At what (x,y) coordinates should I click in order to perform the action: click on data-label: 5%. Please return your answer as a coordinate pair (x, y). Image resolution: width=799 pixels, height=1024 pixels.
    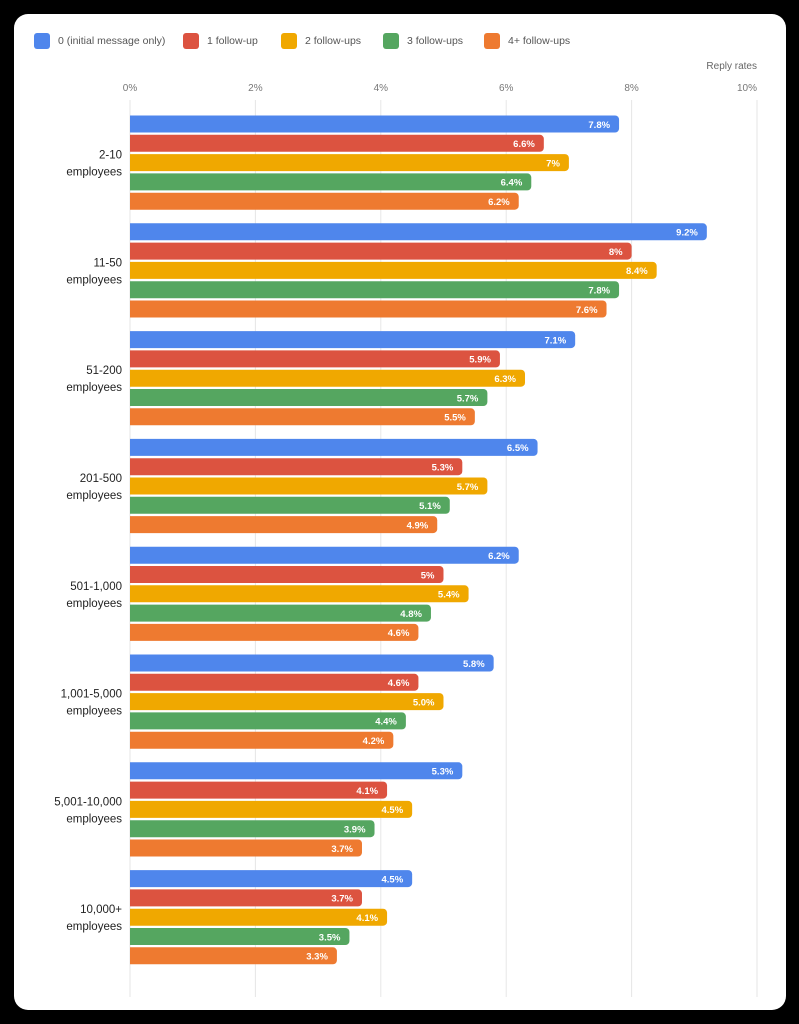
    Looking at the image, I should click on (428, 575).